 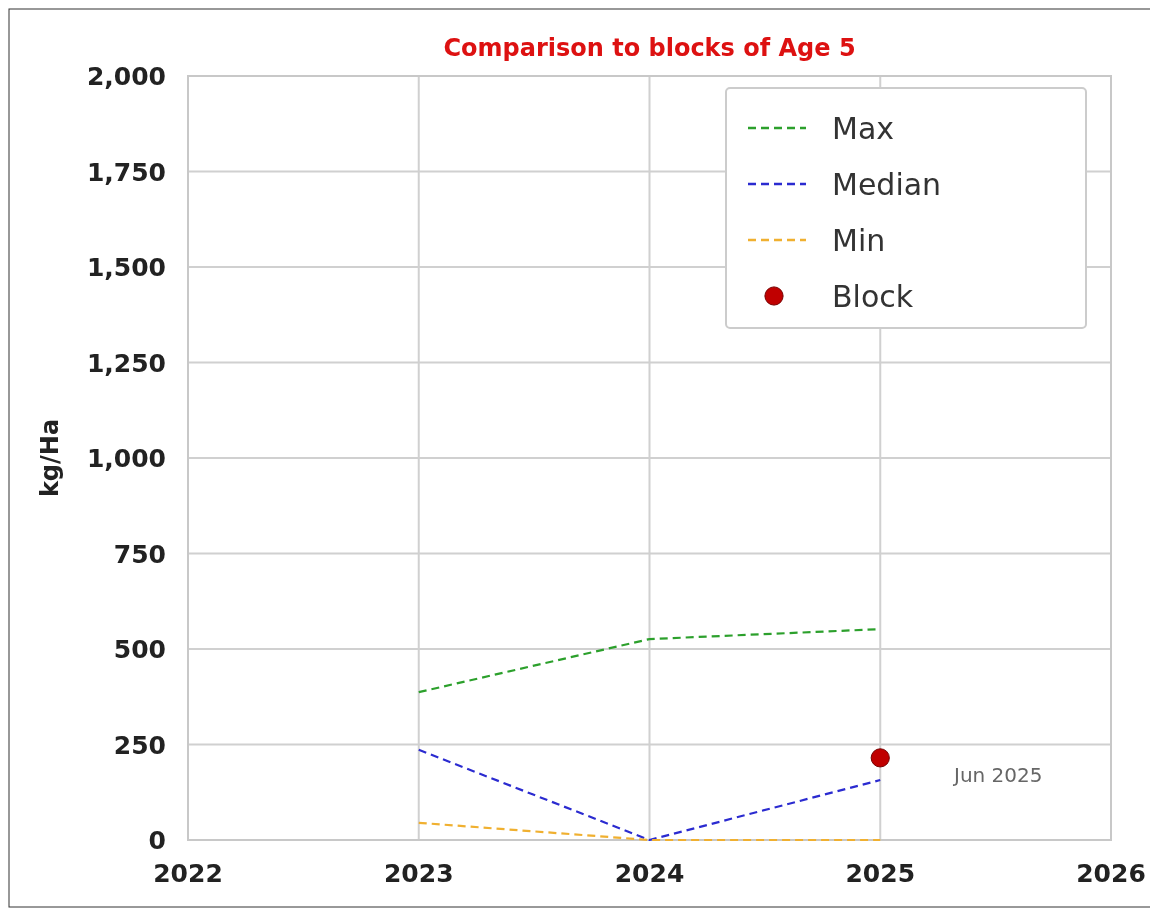 What do you see at coordinates (139, 745) in the screenshot?
I see `y-tick-label: 250` at bounding box center [139, 745].